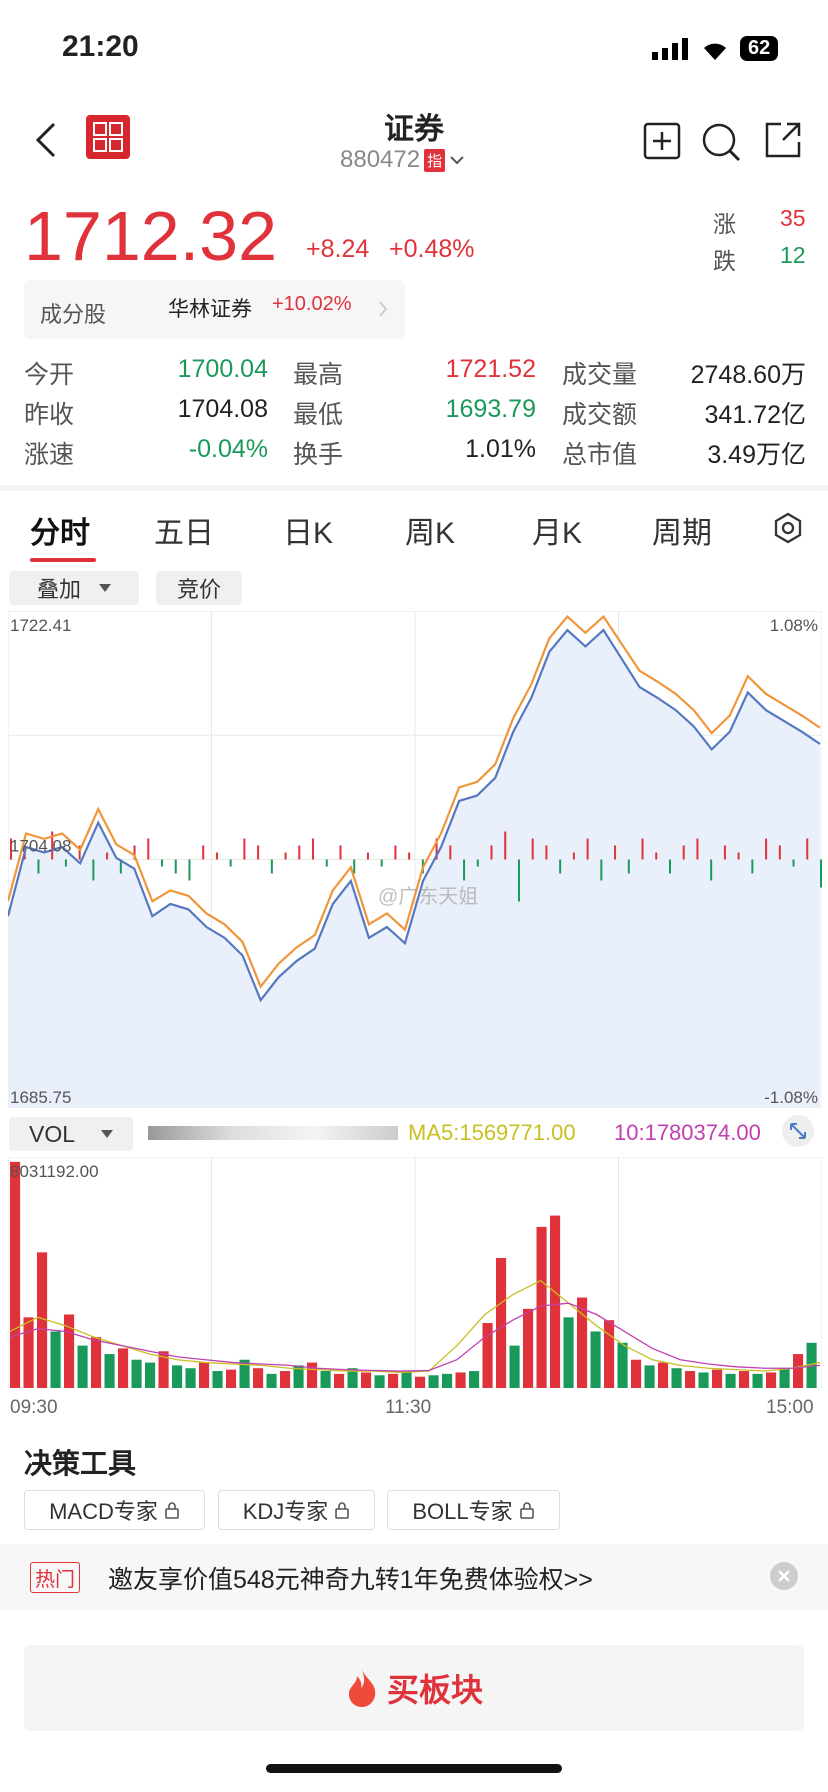  What do you see at coordinates (296, 1510) in the screenshot?
I see `tool-button: KDJ专家` at bounding box center [296, 1510].